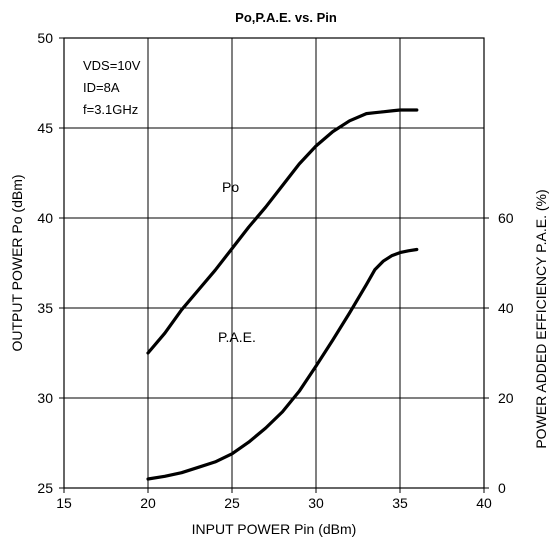  What do you see at coordinates (45, 398) in the screenshot?
I see `y-tick-label: 30` at bounding box center [45, 398].